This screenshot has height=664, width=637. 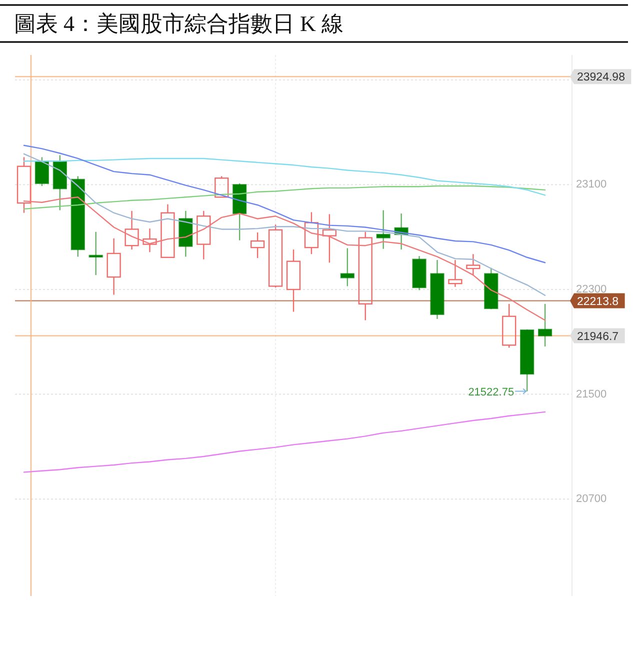 What do you see at coordinates (591, 289) in the screenshot?
I see `y-tick-label: 22300` at bounding box center [591, 289].